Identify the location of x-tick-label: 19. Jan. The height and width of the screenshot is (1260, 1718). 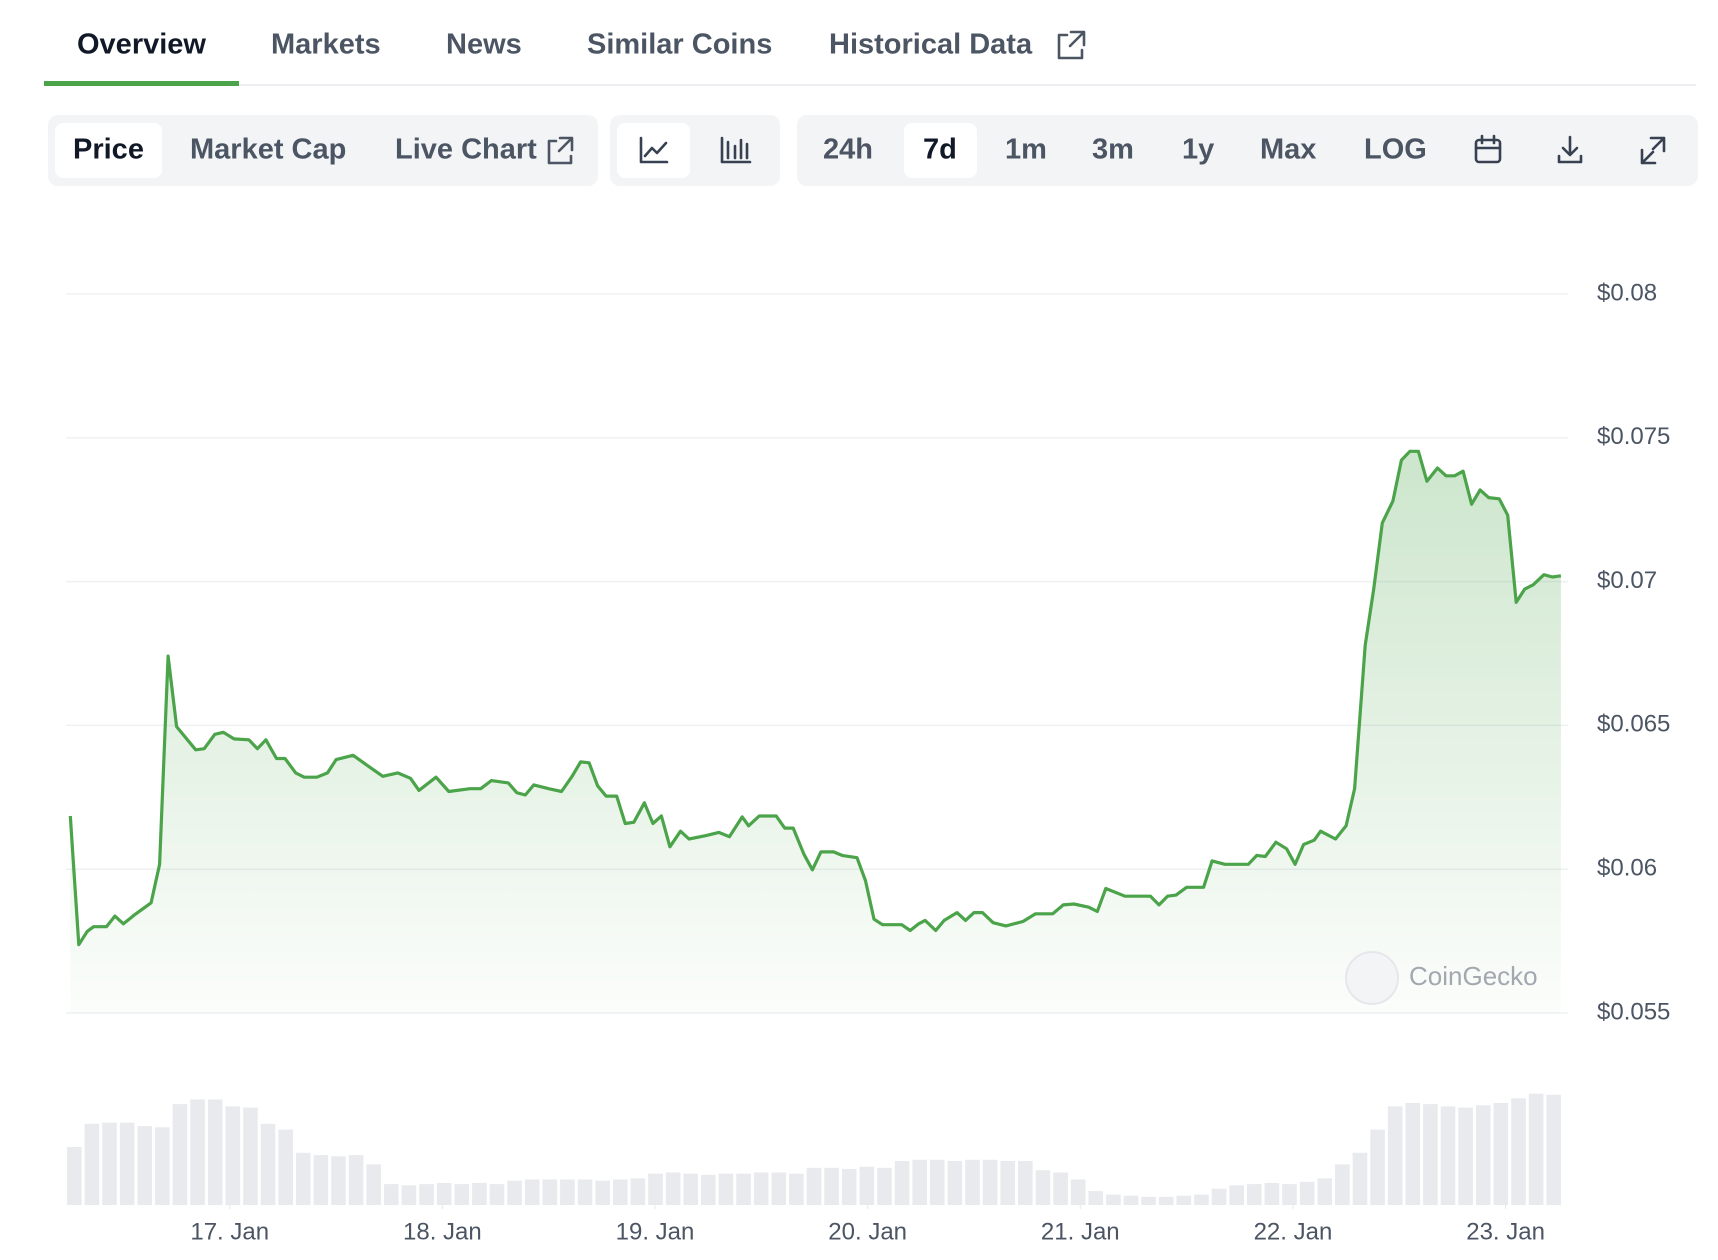
(655, 1231).